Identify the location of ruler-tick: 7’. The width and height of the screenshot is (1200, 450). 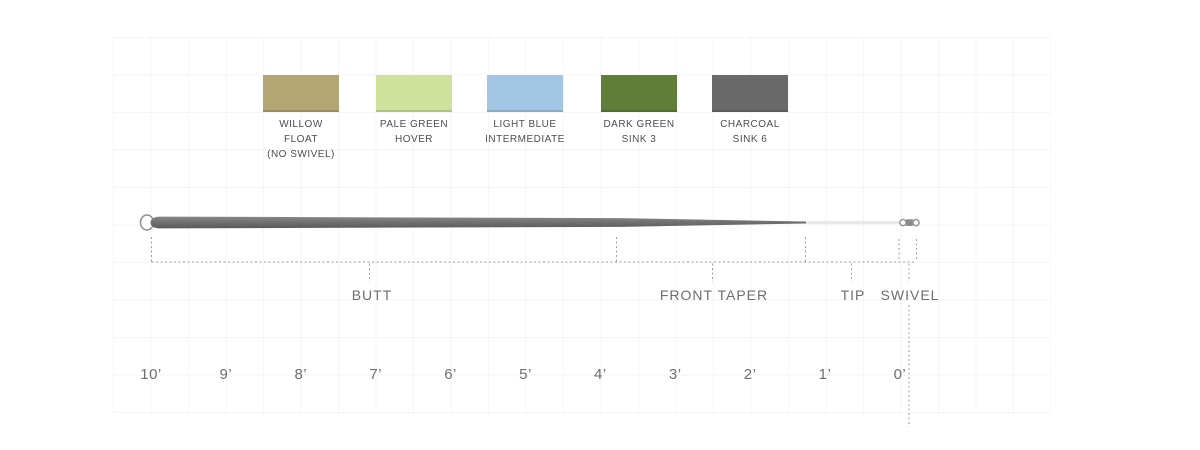
(376, 374).